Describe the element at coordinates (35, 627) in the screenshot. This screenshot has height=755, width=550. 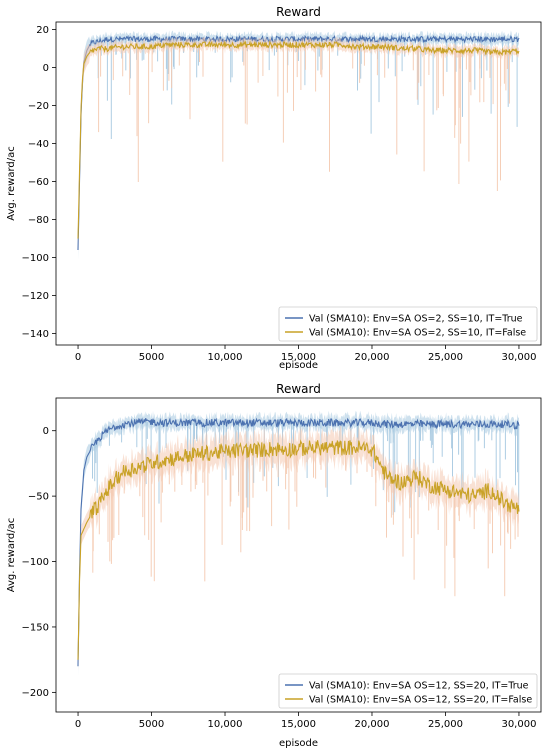
I see `y-tick-label: −150` at that location.